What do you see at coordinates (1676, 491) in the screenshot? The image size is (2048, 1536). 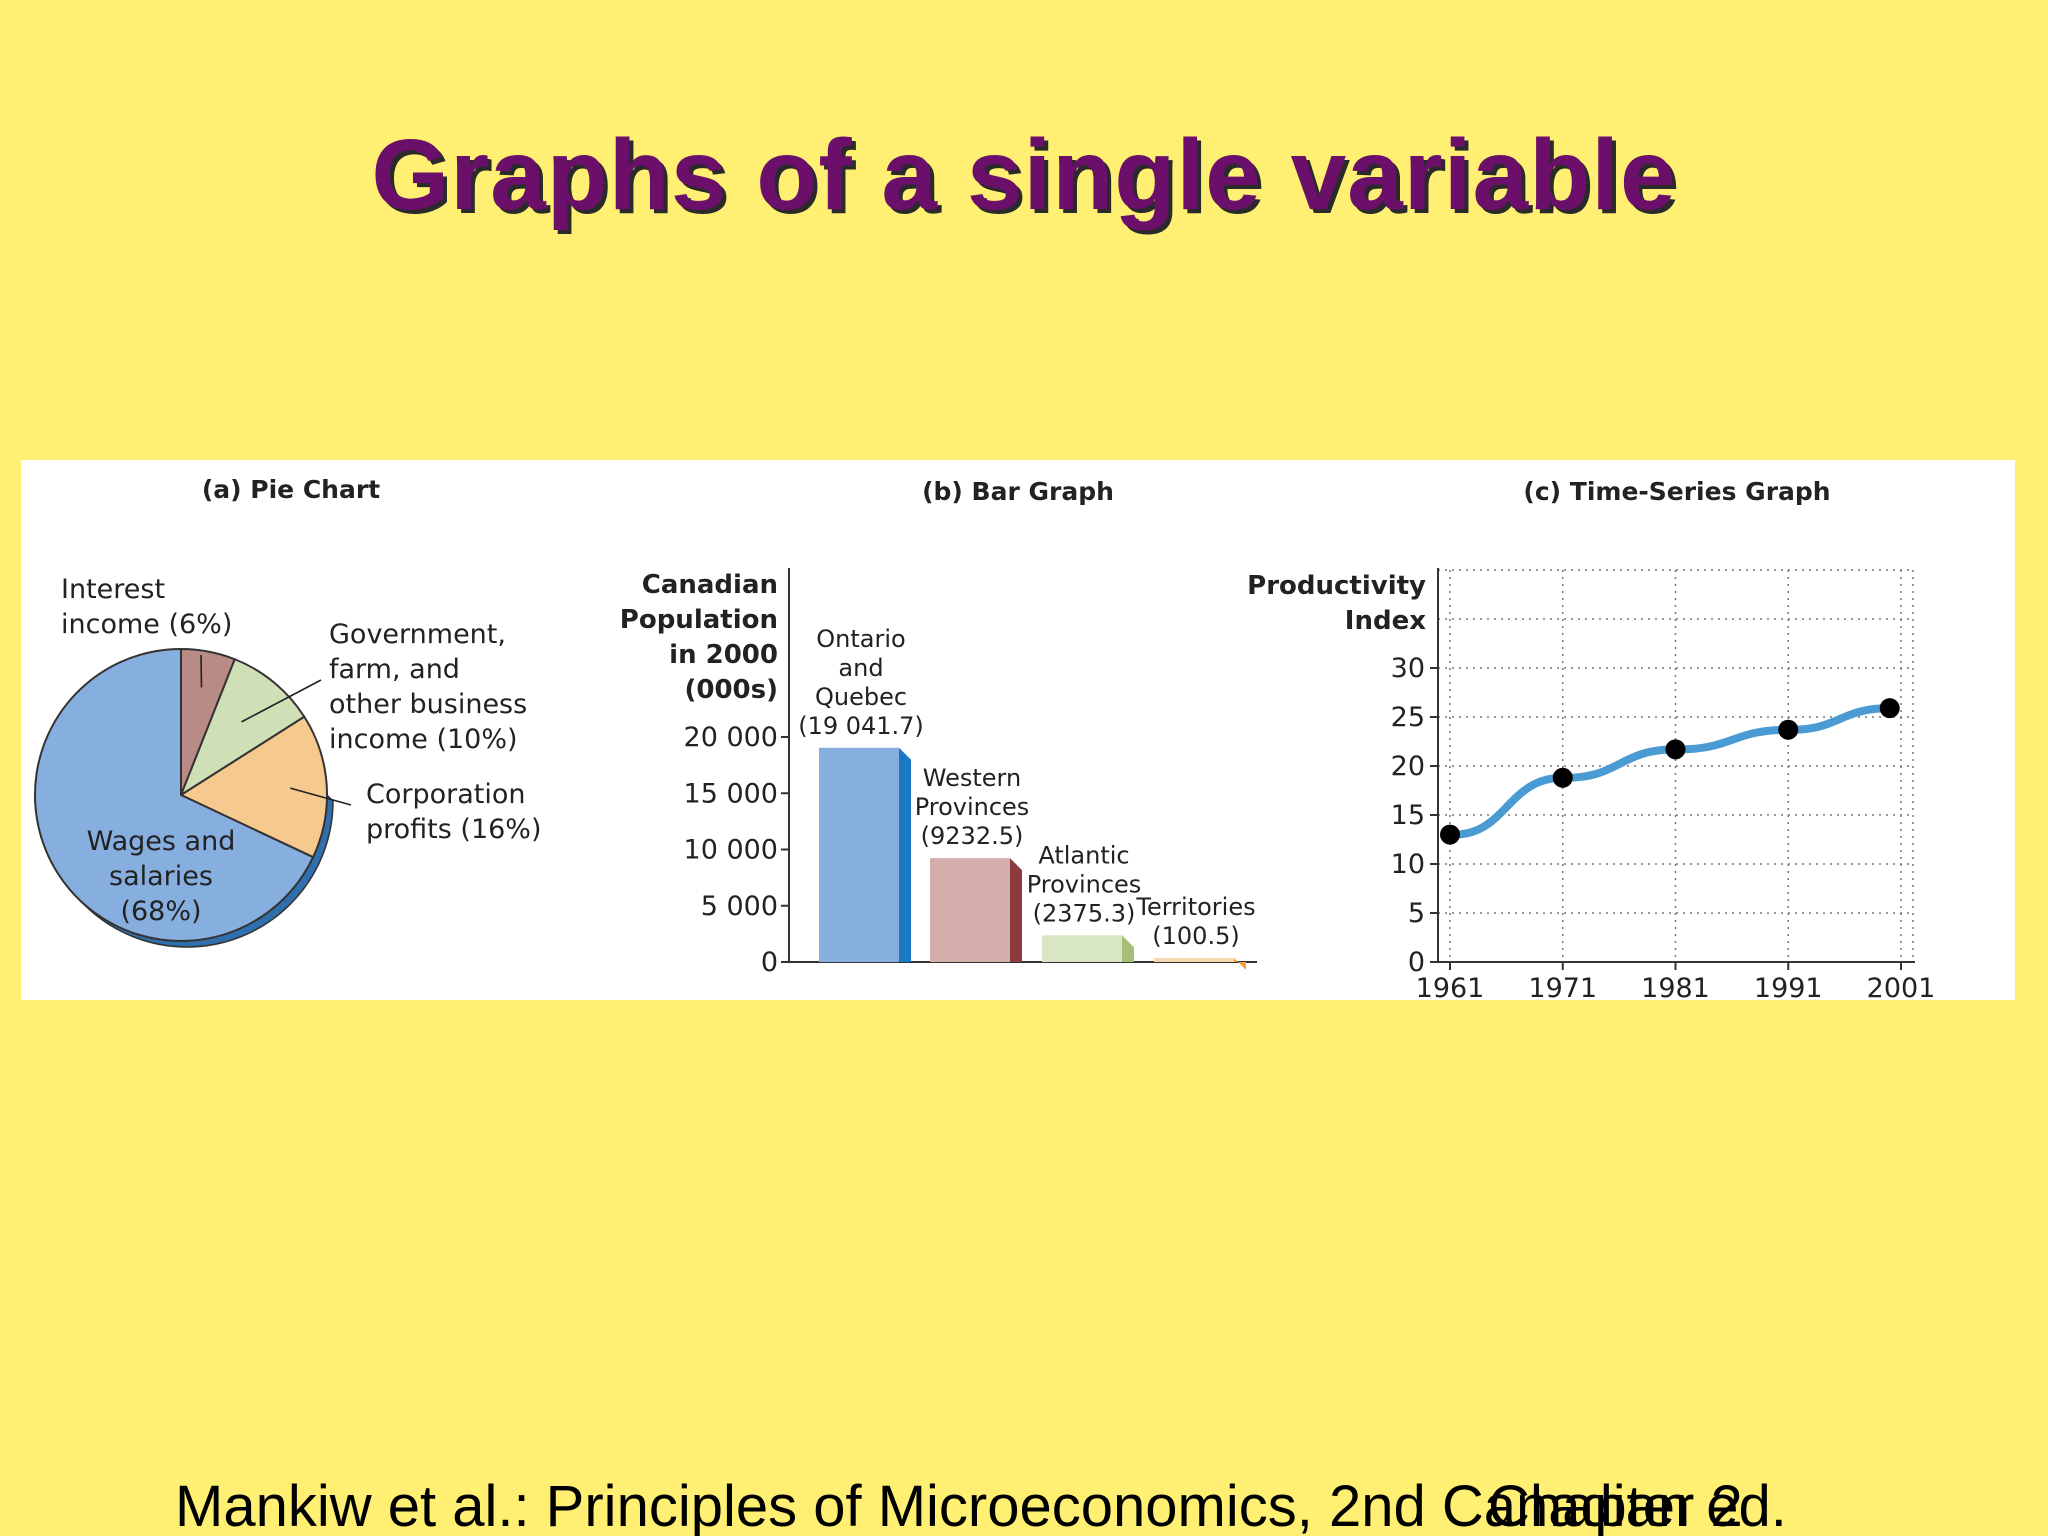 I see `line-chart-title: (c) Time-Series Graph` at bounding box center [1676, 491].